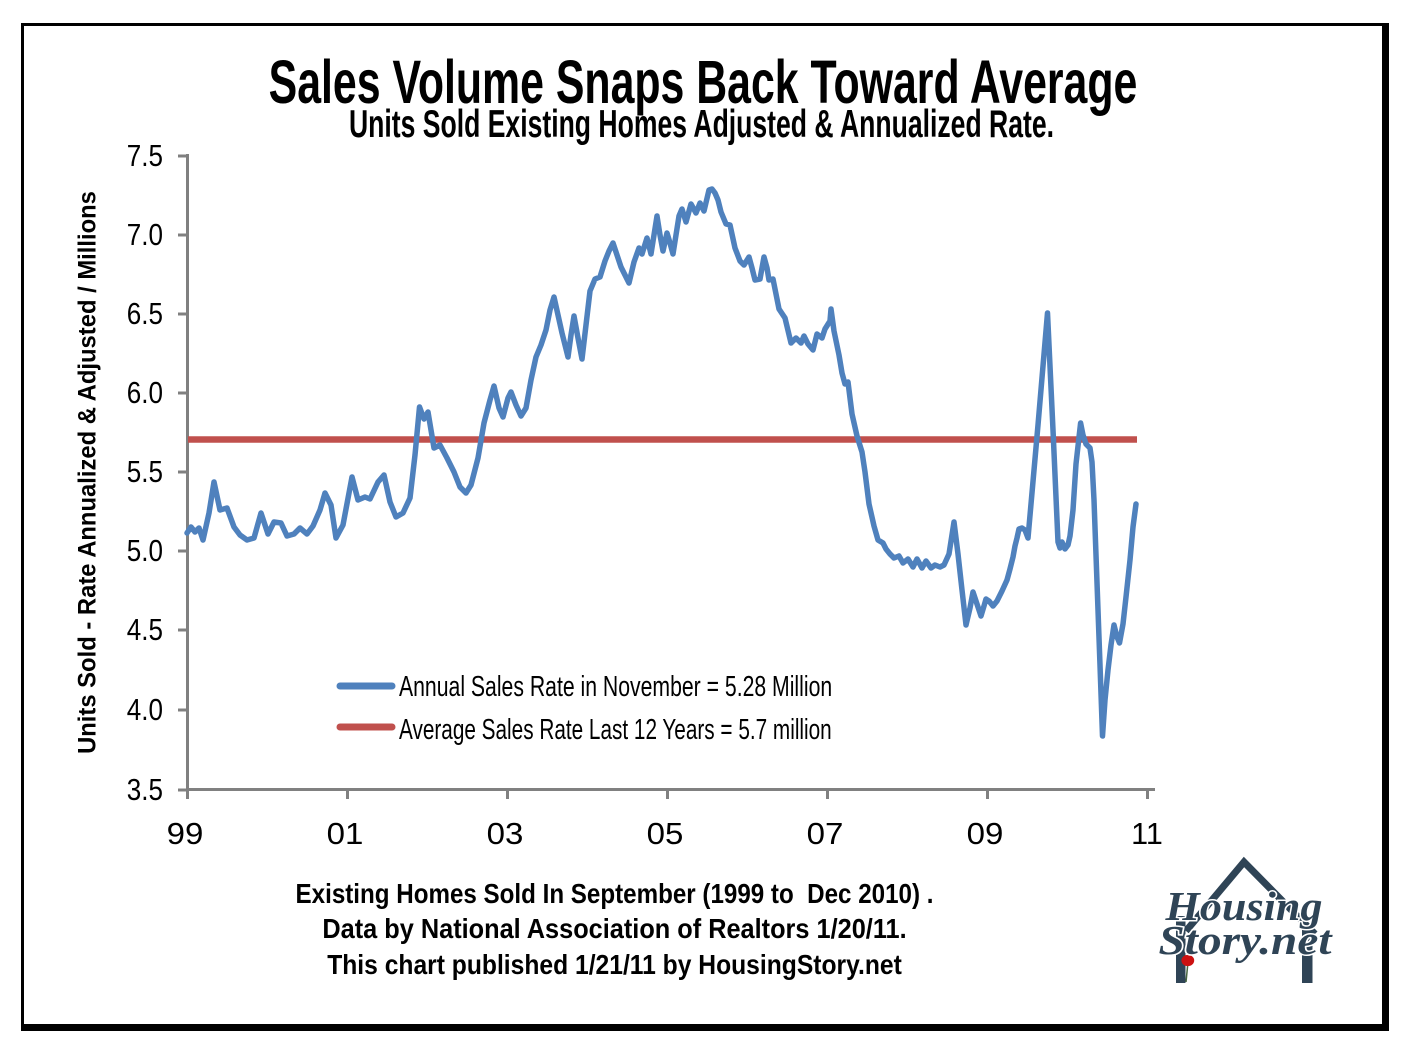  What do you see at coordinates (1243, 906) in the screenshot?
I see `svg-text: Housing` at bounding box center [1243, 906].